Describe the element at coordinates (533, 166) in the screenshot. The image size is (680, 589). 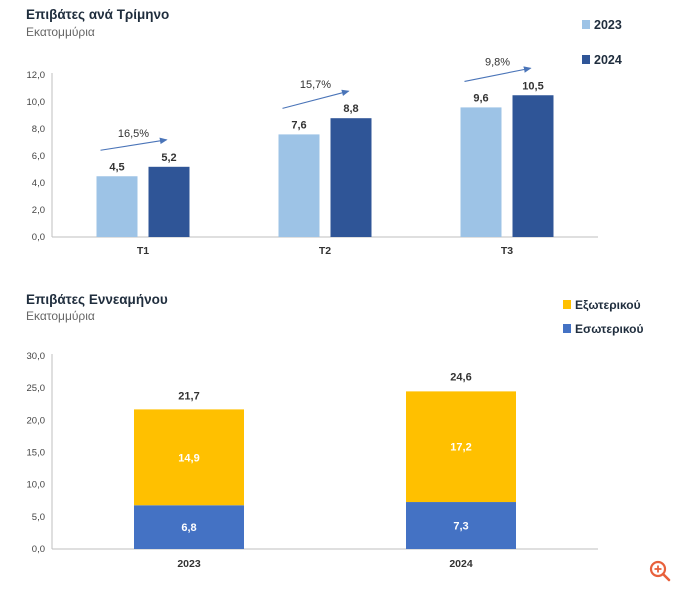
I see `chart1-bar-2024-T3` at that location.